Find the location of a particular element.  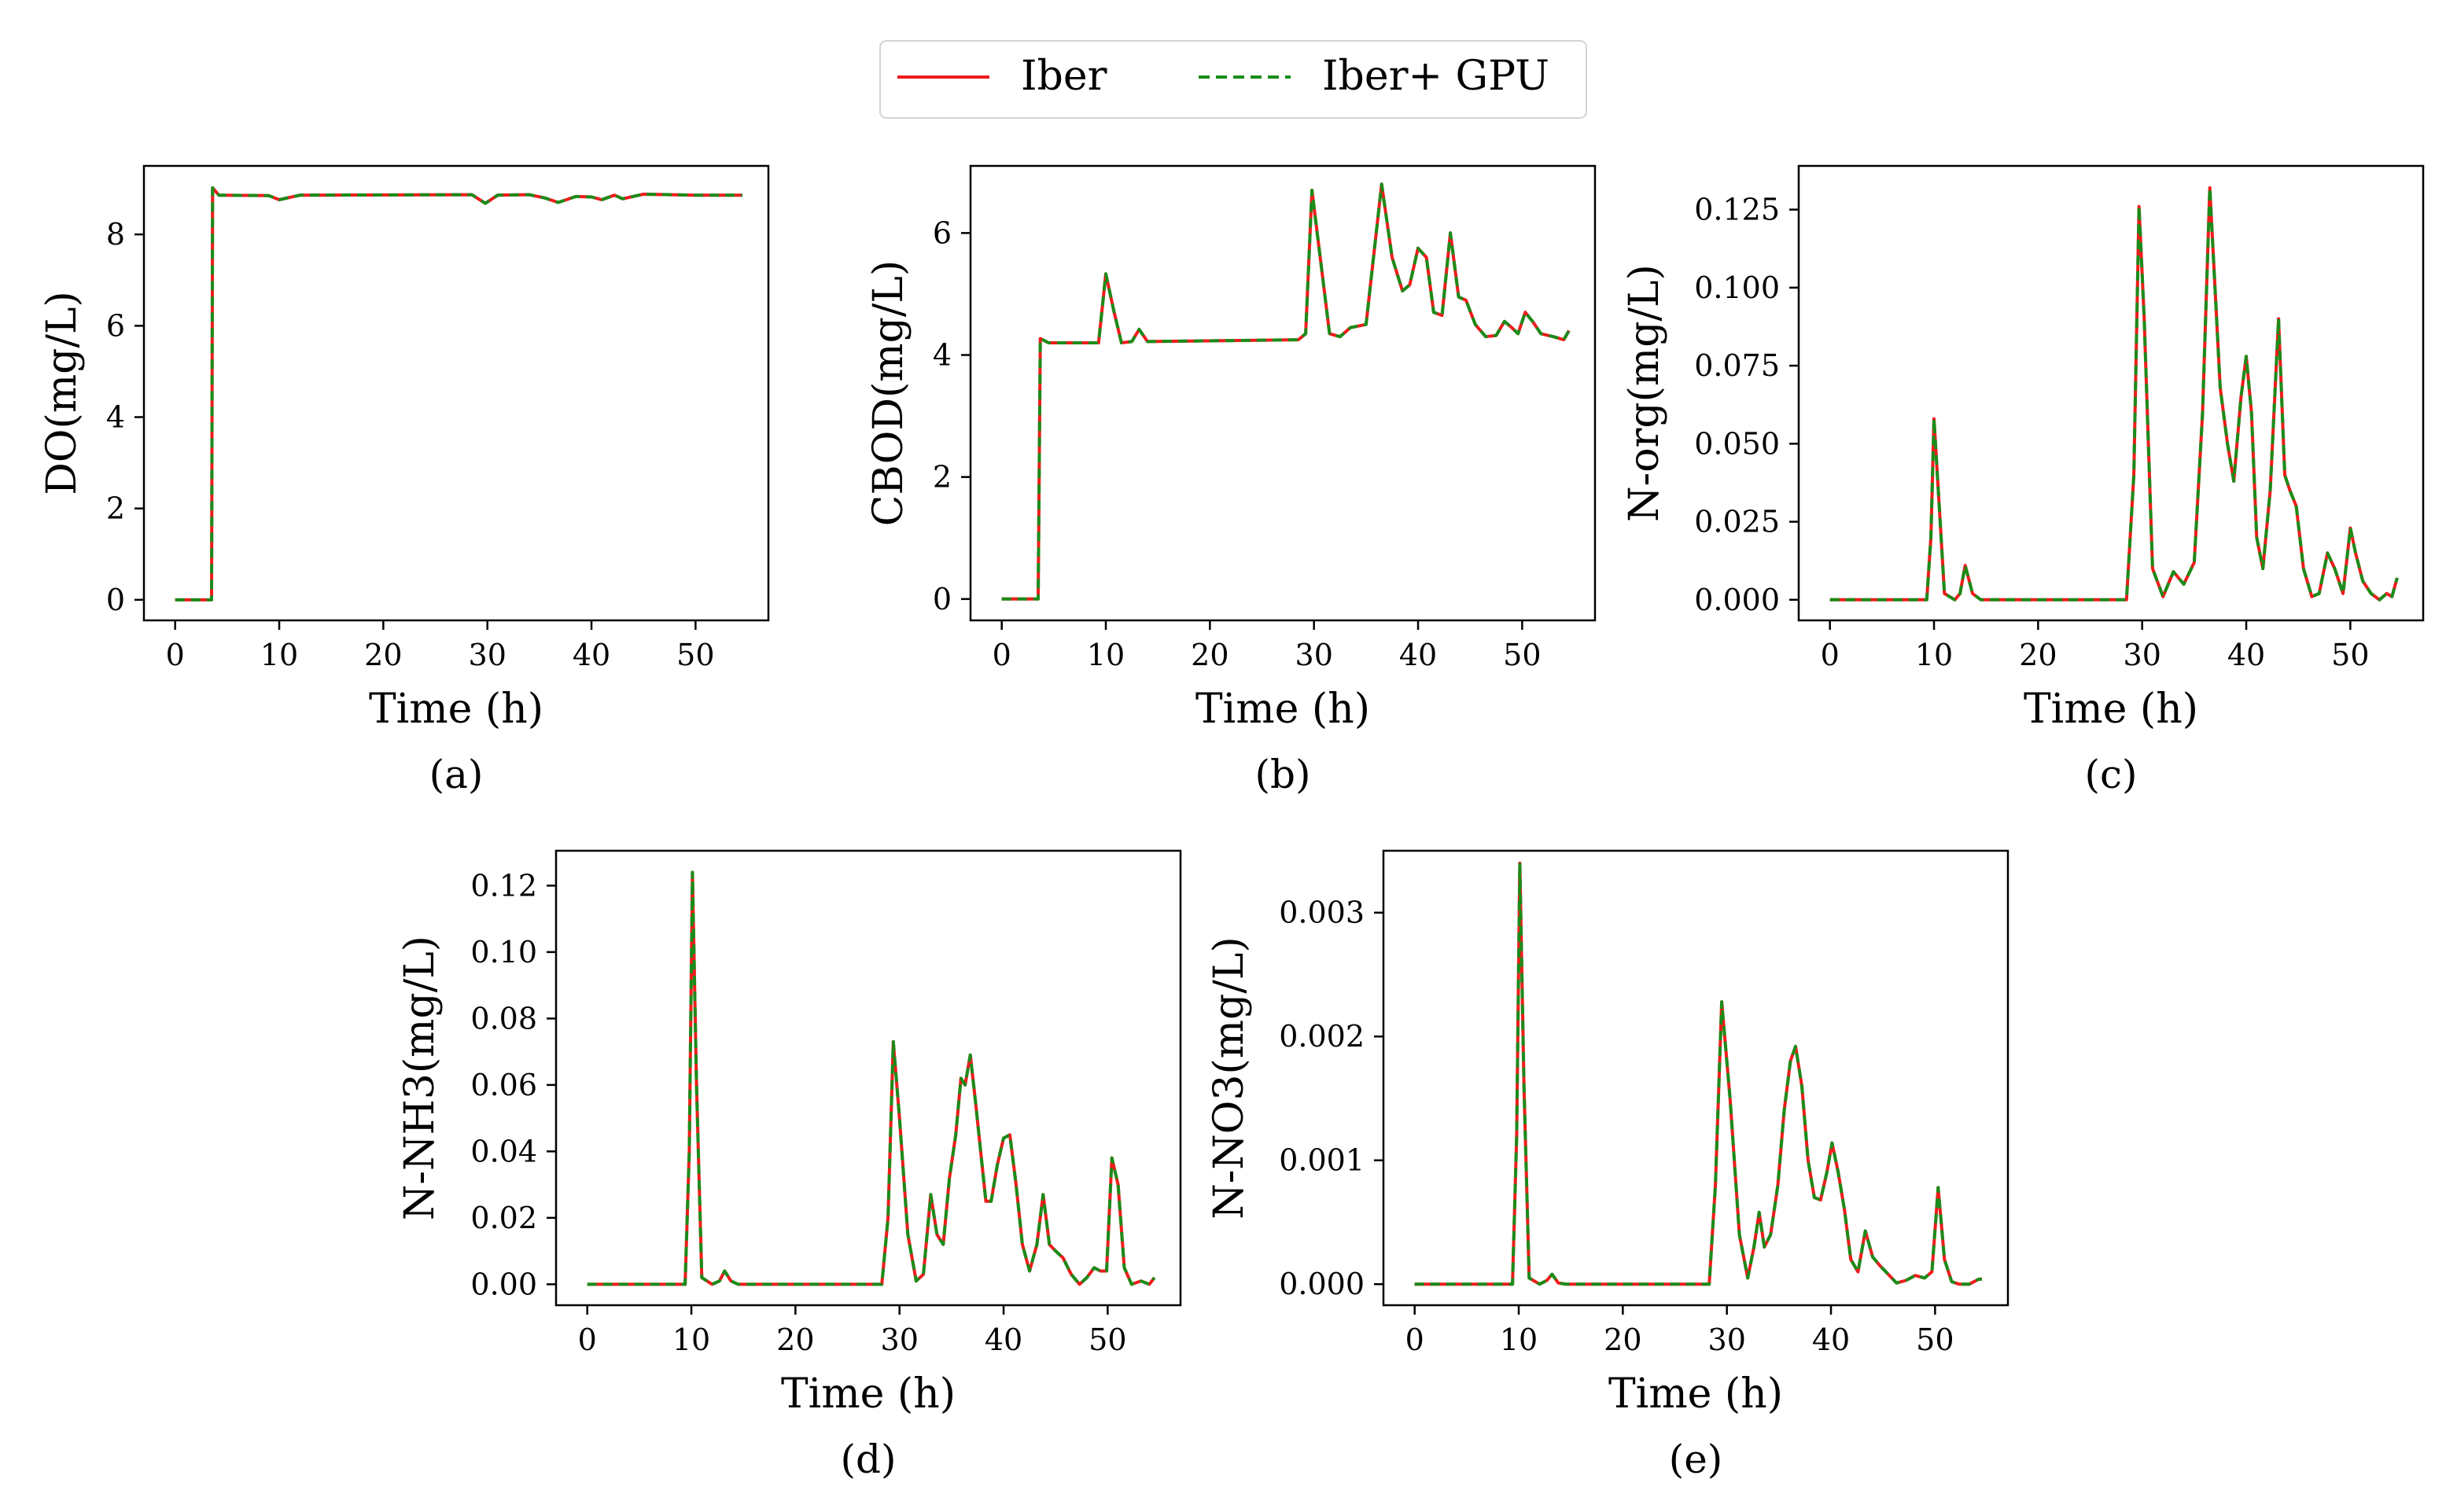

legend-frame is located at coordinates (1233, 79).